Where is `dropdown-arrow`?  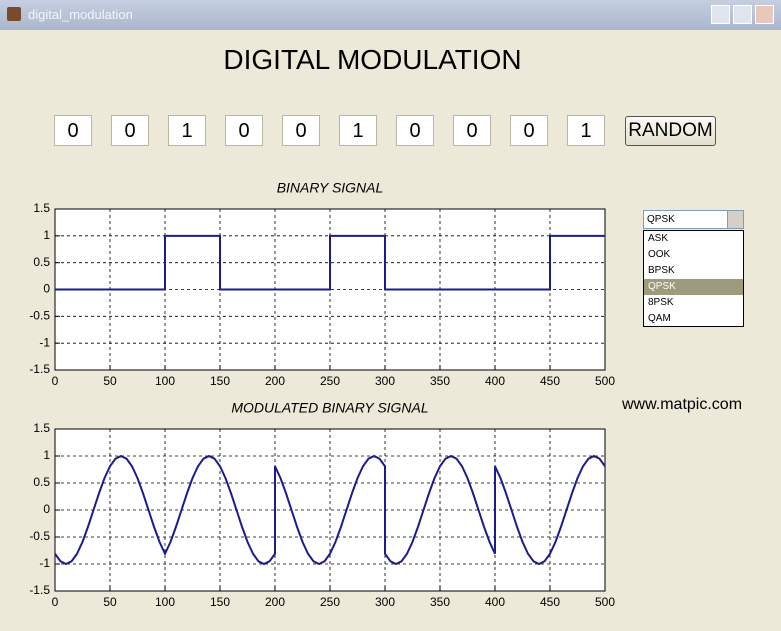 dropdown-arrow is located at coordinates (735, 219).